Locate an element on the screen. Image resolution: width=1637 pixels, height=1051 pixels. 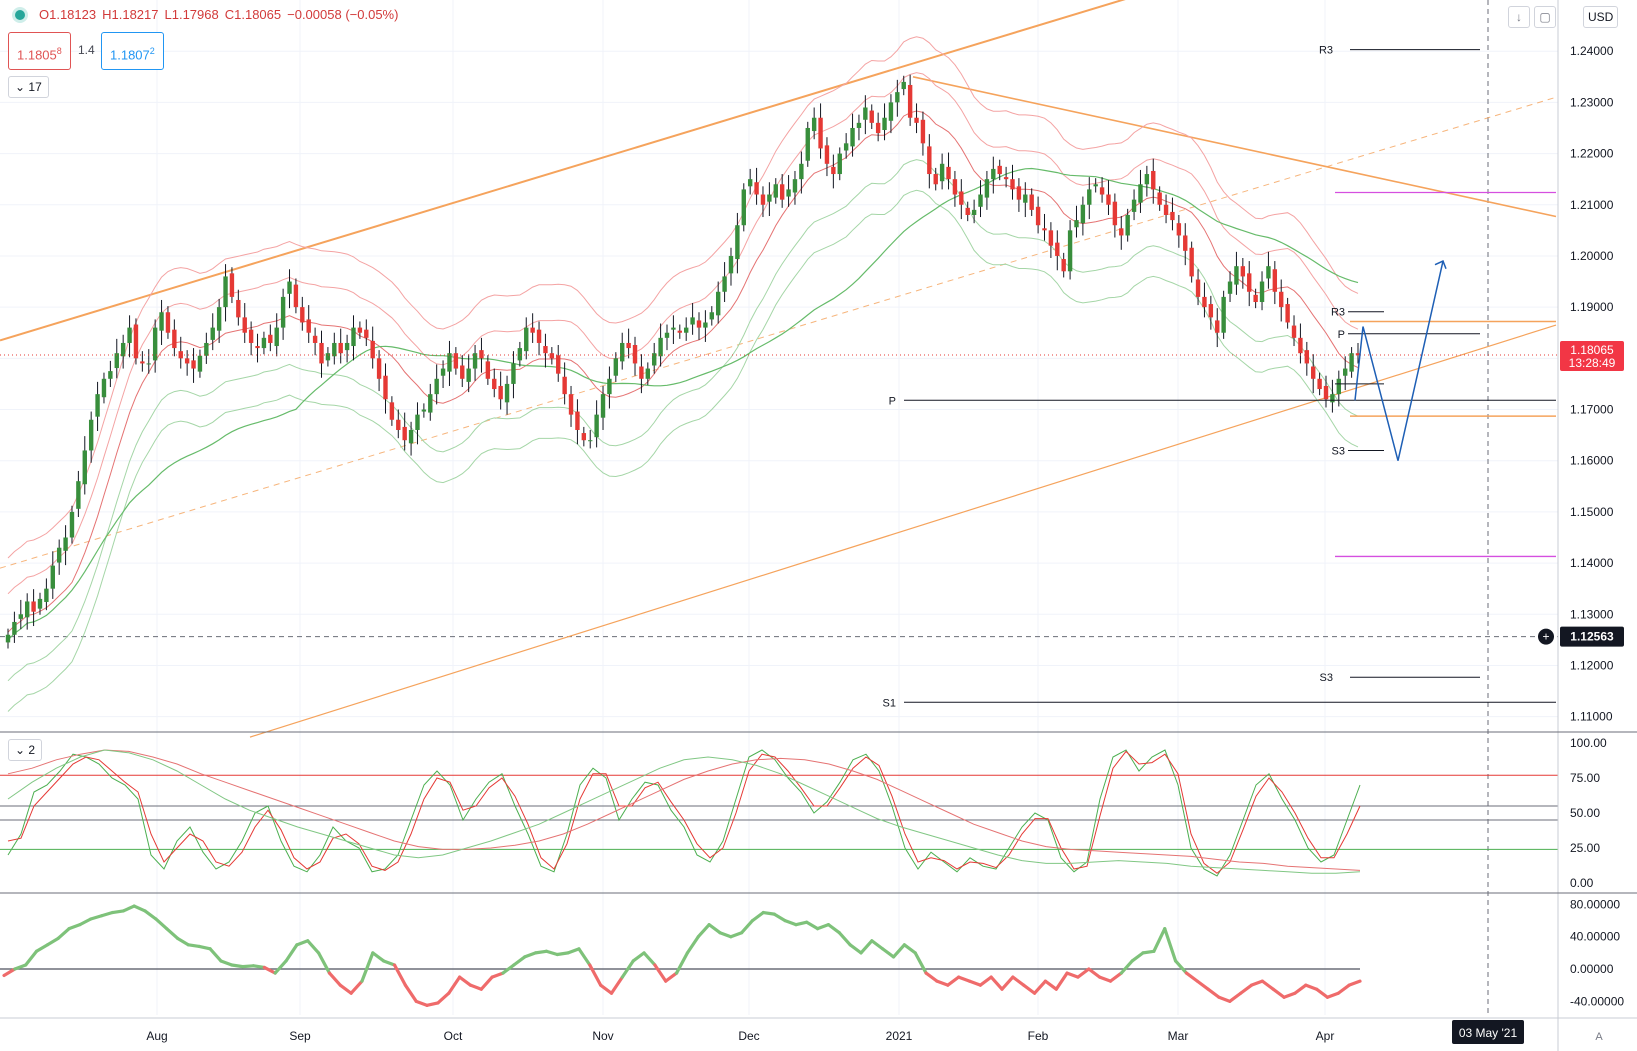
oscillator-toggle: ⌄ 2 is located at coordinates (25, 750).